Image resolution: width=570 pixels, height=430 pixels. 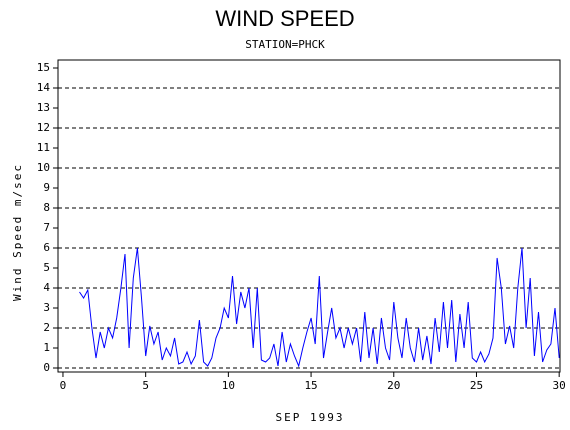 What do you see at coordinates (43, 167) in the screenshot?
I see `y-tick-label: 10` at bounding box center [43, 167].